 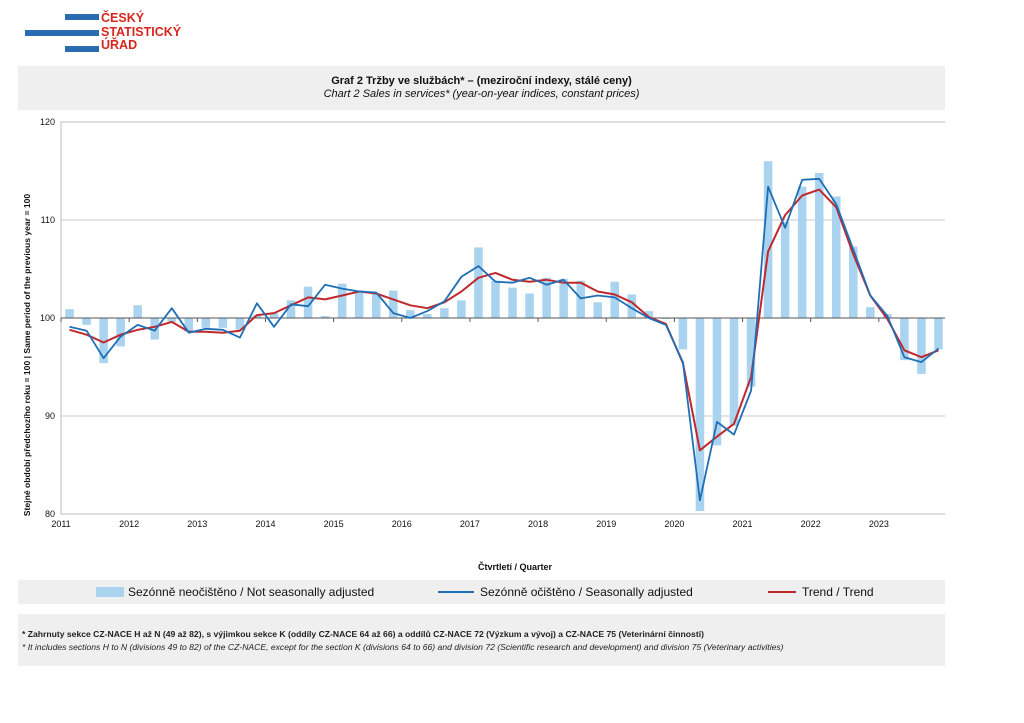 What do you see at coordinates (334, 524) in the screenshot?
I see `x-tick-label-2015: 2015` at bounding box center [334, 524].